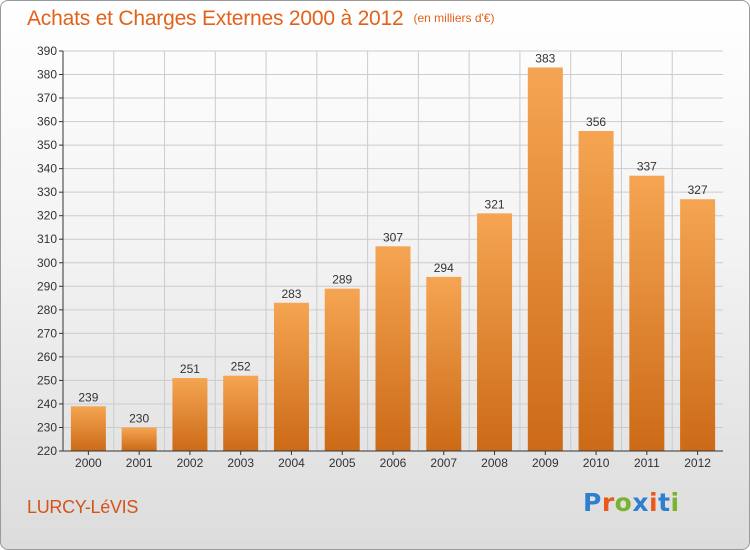 This screenshot has width=750, height=550. What do you see at coordinates (190, 369) in the screenshot?
I see `data-label: 251` at bounding box center [190, 369].